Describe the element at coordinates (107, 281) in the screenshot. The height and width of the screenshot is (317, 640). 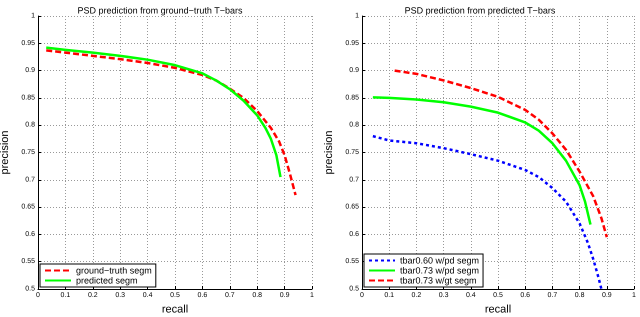
I see `legend-label: predicted segm` at that location.